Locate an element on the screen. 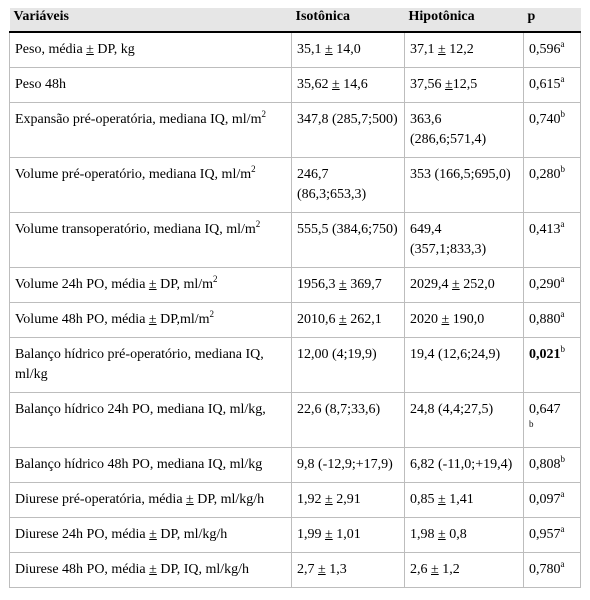 The image size is (590, 600). cell-text: 2010,6 is located at coordinates (318, 319).